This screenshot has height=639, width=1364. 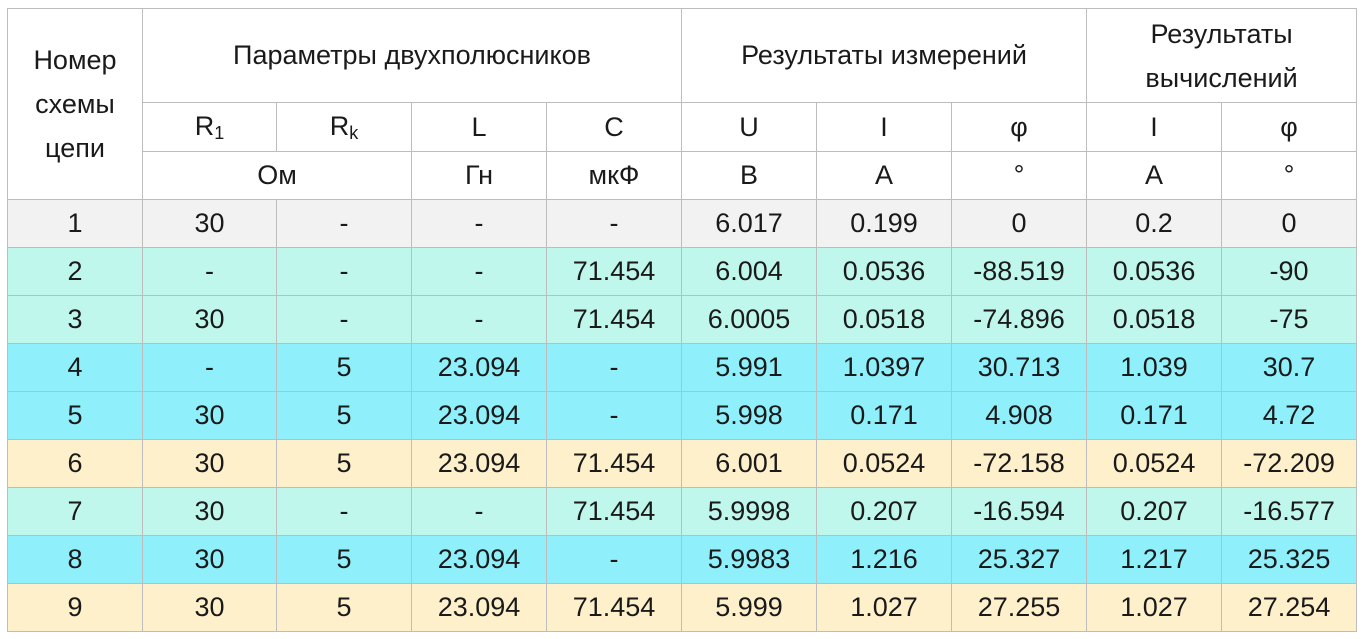 What do you see at coordinates (884, 463) in the screenshot?
I see `cell-i-measured: 0.0524` at bounding box center [884, 463].